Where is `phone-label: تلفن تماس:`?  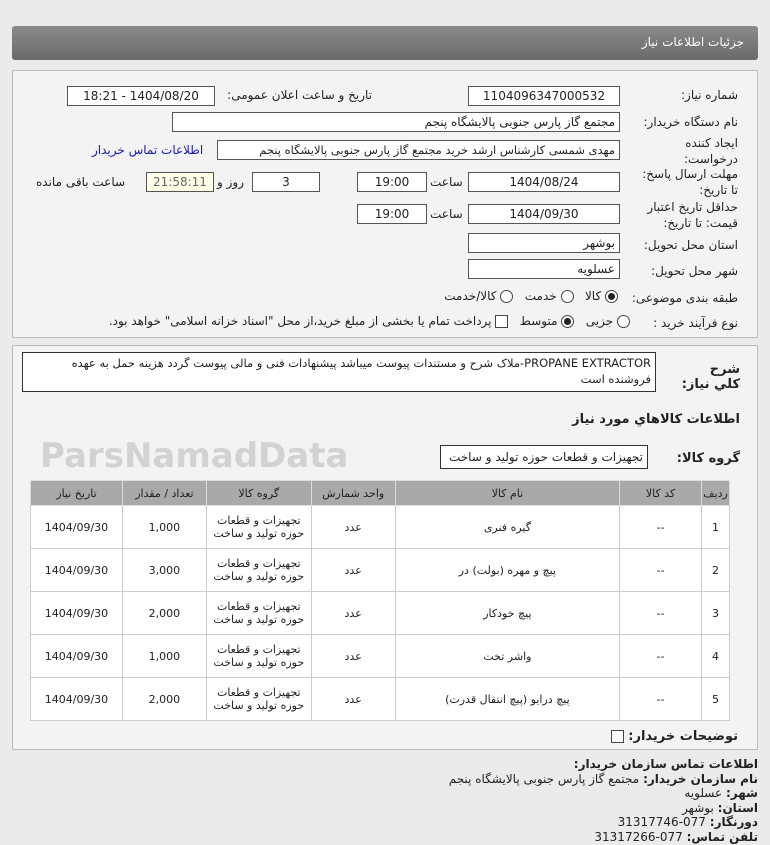 phone-label: تلفن تماس: is located at coordinates (722, 836).